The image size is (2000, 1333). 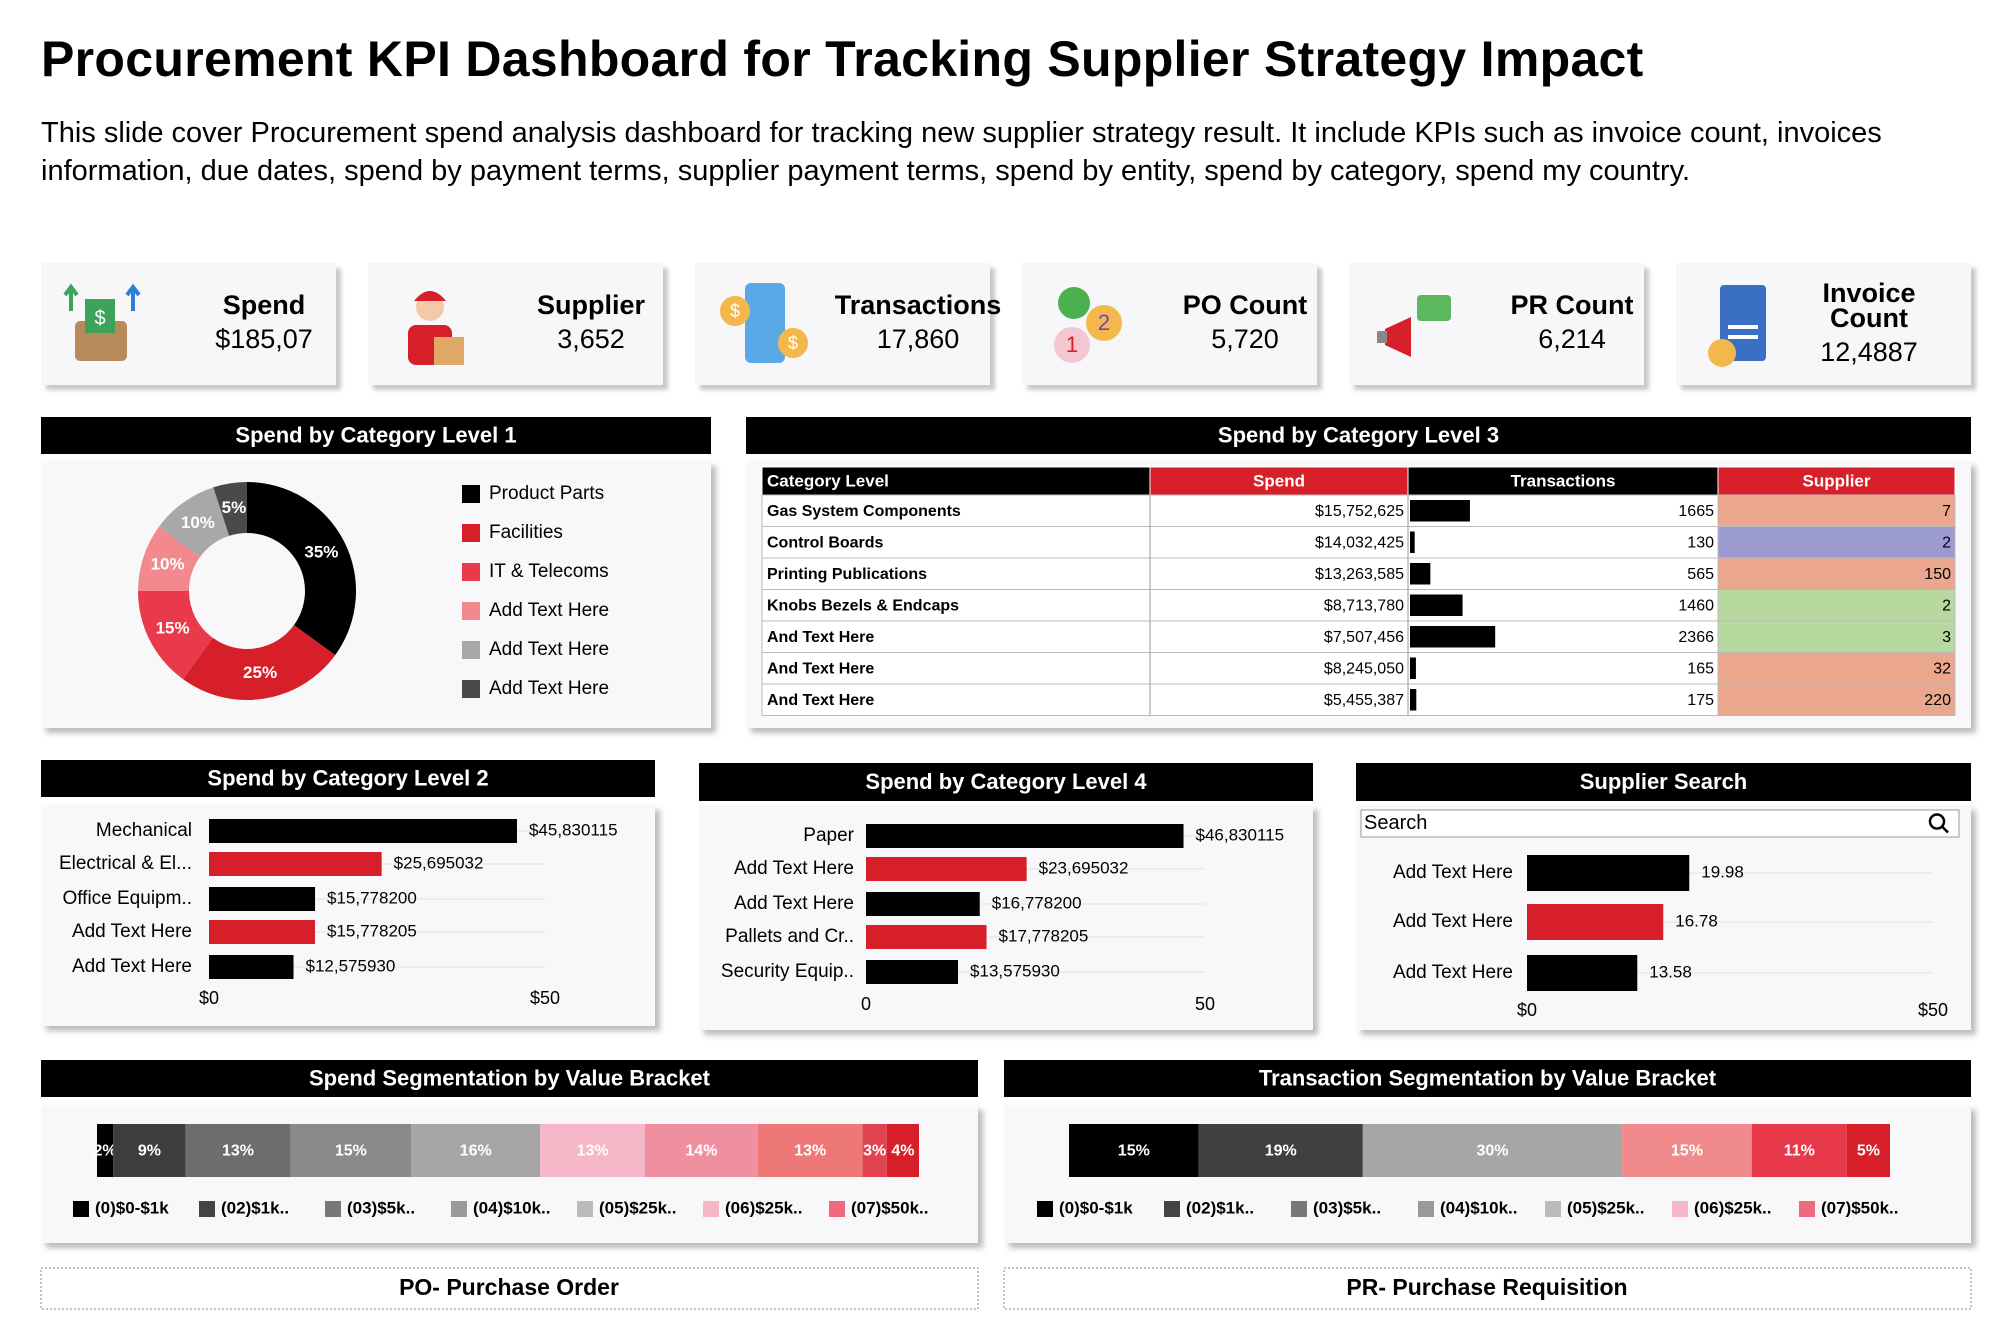 What do you see at coordinates (848, 324) in the screenshot?
I see `kpi-card: $ $ Transactions 17,860` at bounding box center [848, 324].